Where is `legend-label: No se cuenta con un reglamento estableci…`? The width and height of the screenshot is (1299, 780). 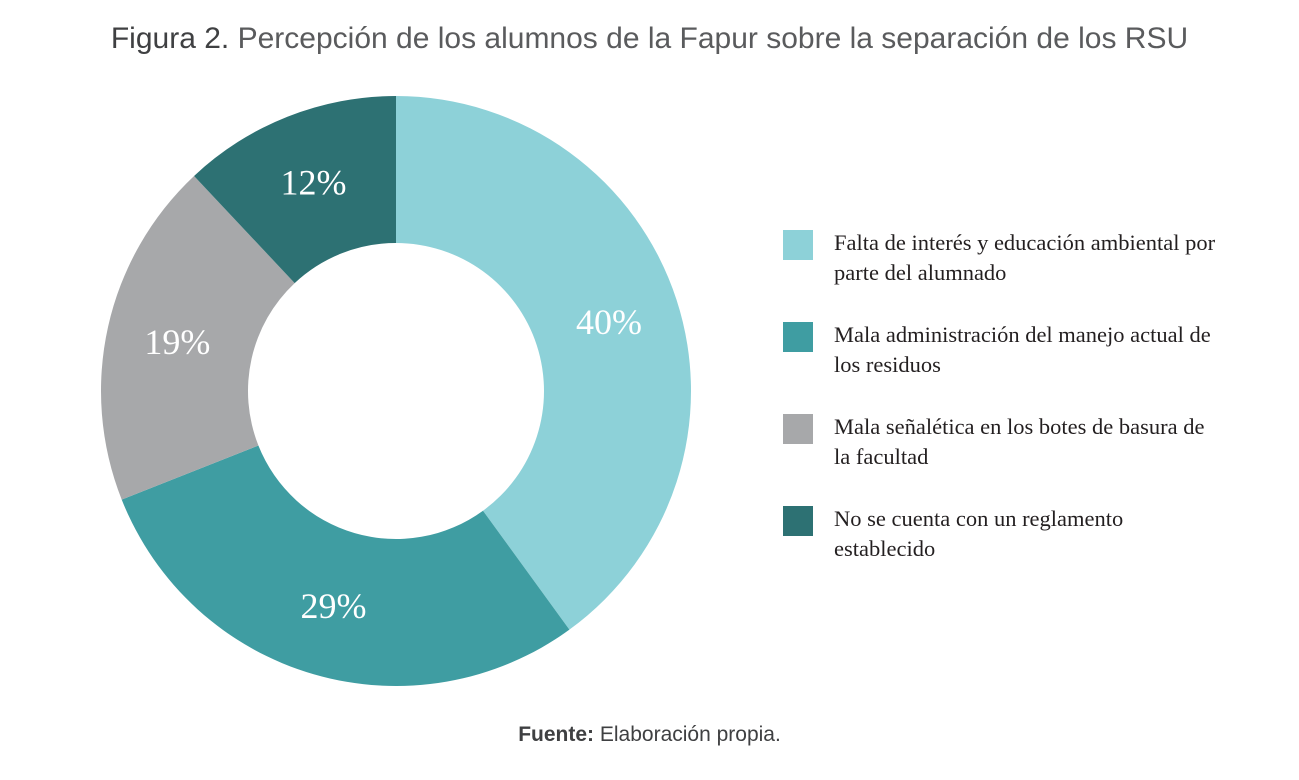
legend-label: No se cuenta con un reglamento estableci… is located at coordinates (979, 533).